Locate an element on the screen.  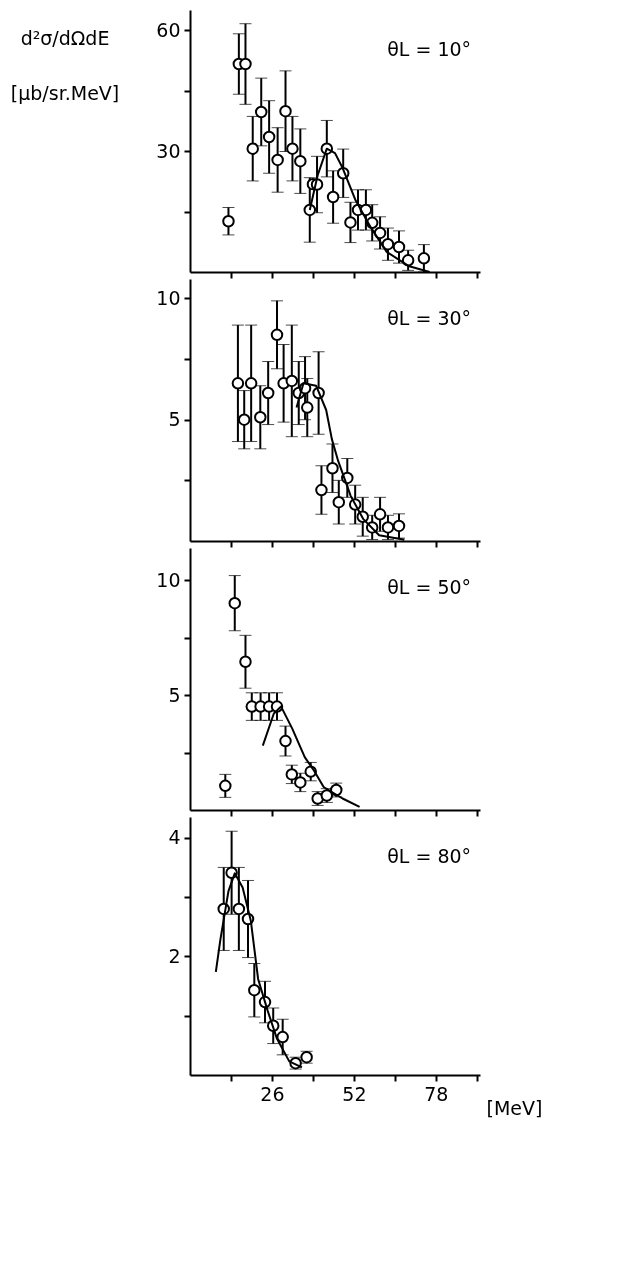
y-tick-label: 2 is located at coordinates (174, 955).